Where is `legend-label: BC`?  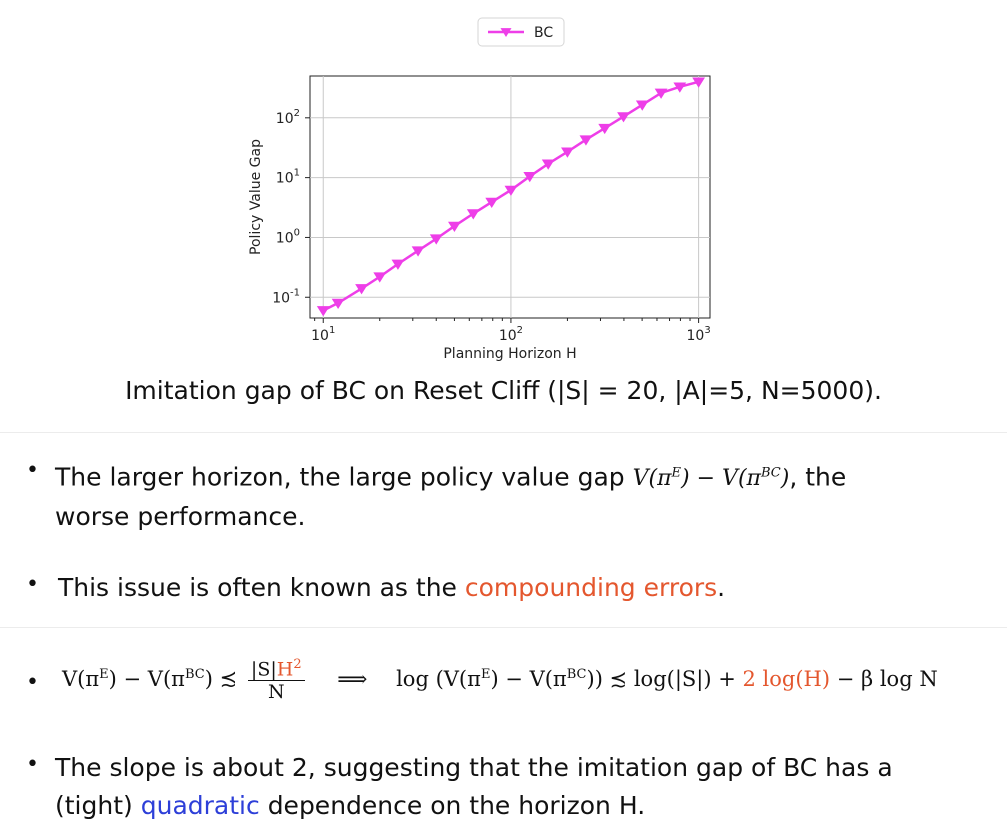 legend-label: BC is located at coordinates (543, 33).